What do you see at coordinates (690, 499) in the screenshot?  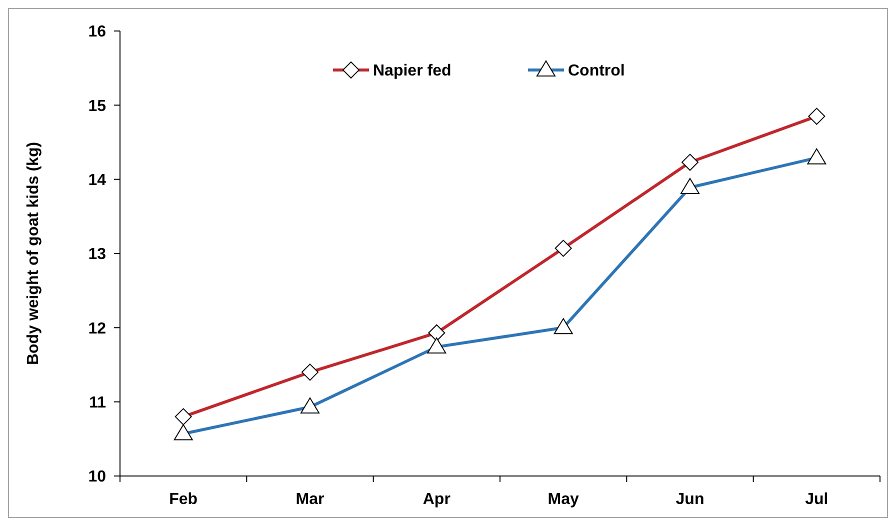 I see `x-tick-label: Jun` at bounding box center [690, 499].